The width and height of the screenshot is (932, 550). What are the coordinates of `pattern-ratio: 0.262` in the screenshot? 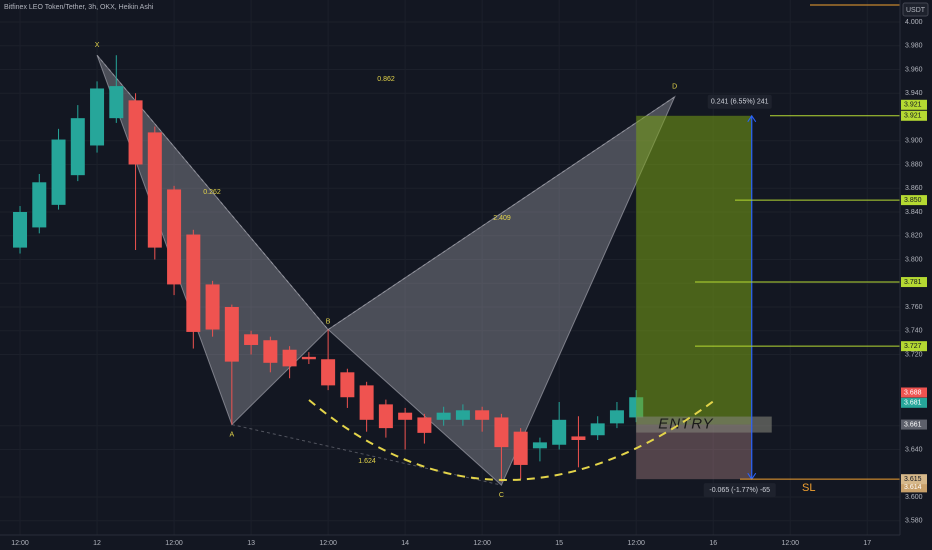 It's located at (212, 192).